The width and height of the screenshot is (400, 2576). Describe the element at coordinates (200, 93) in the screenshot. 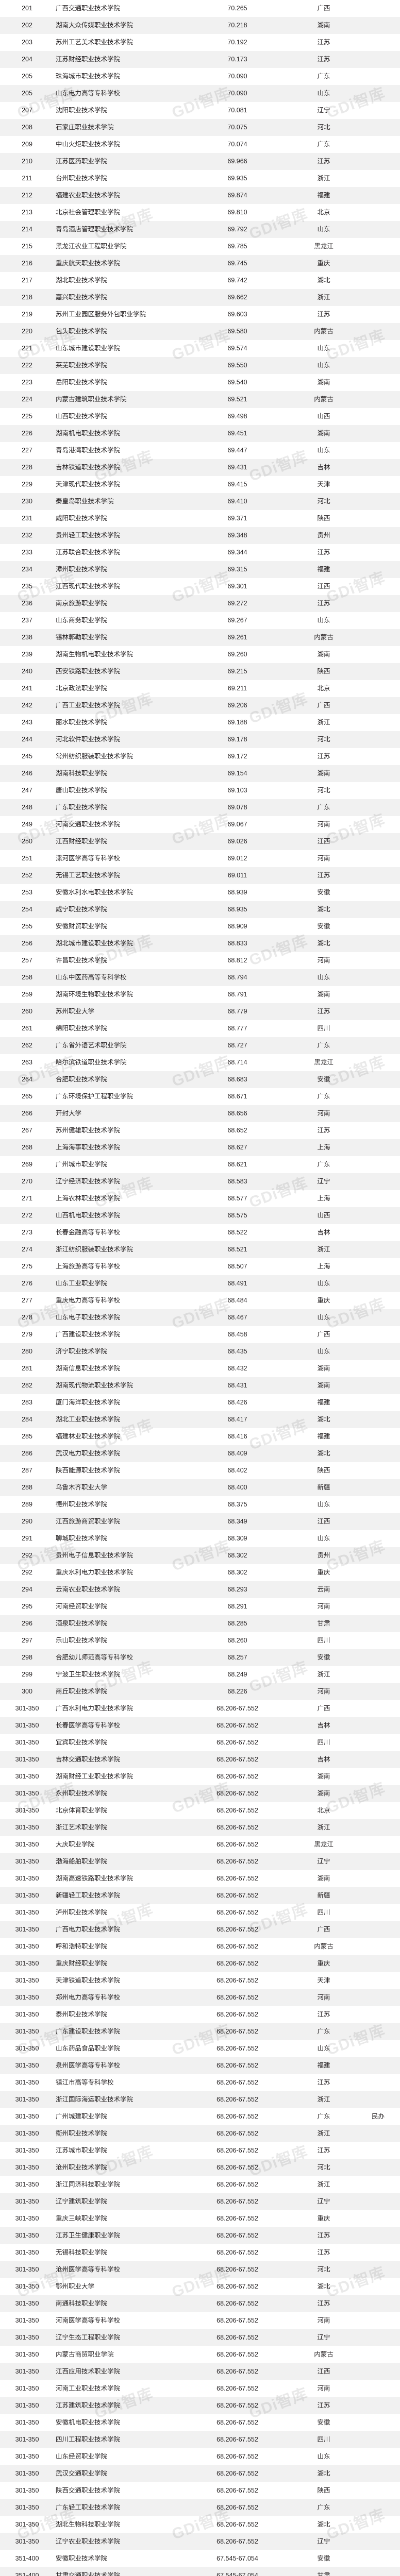

I see `table-row: 205 山东电力高等专科学校 70.090 山东` at that location.